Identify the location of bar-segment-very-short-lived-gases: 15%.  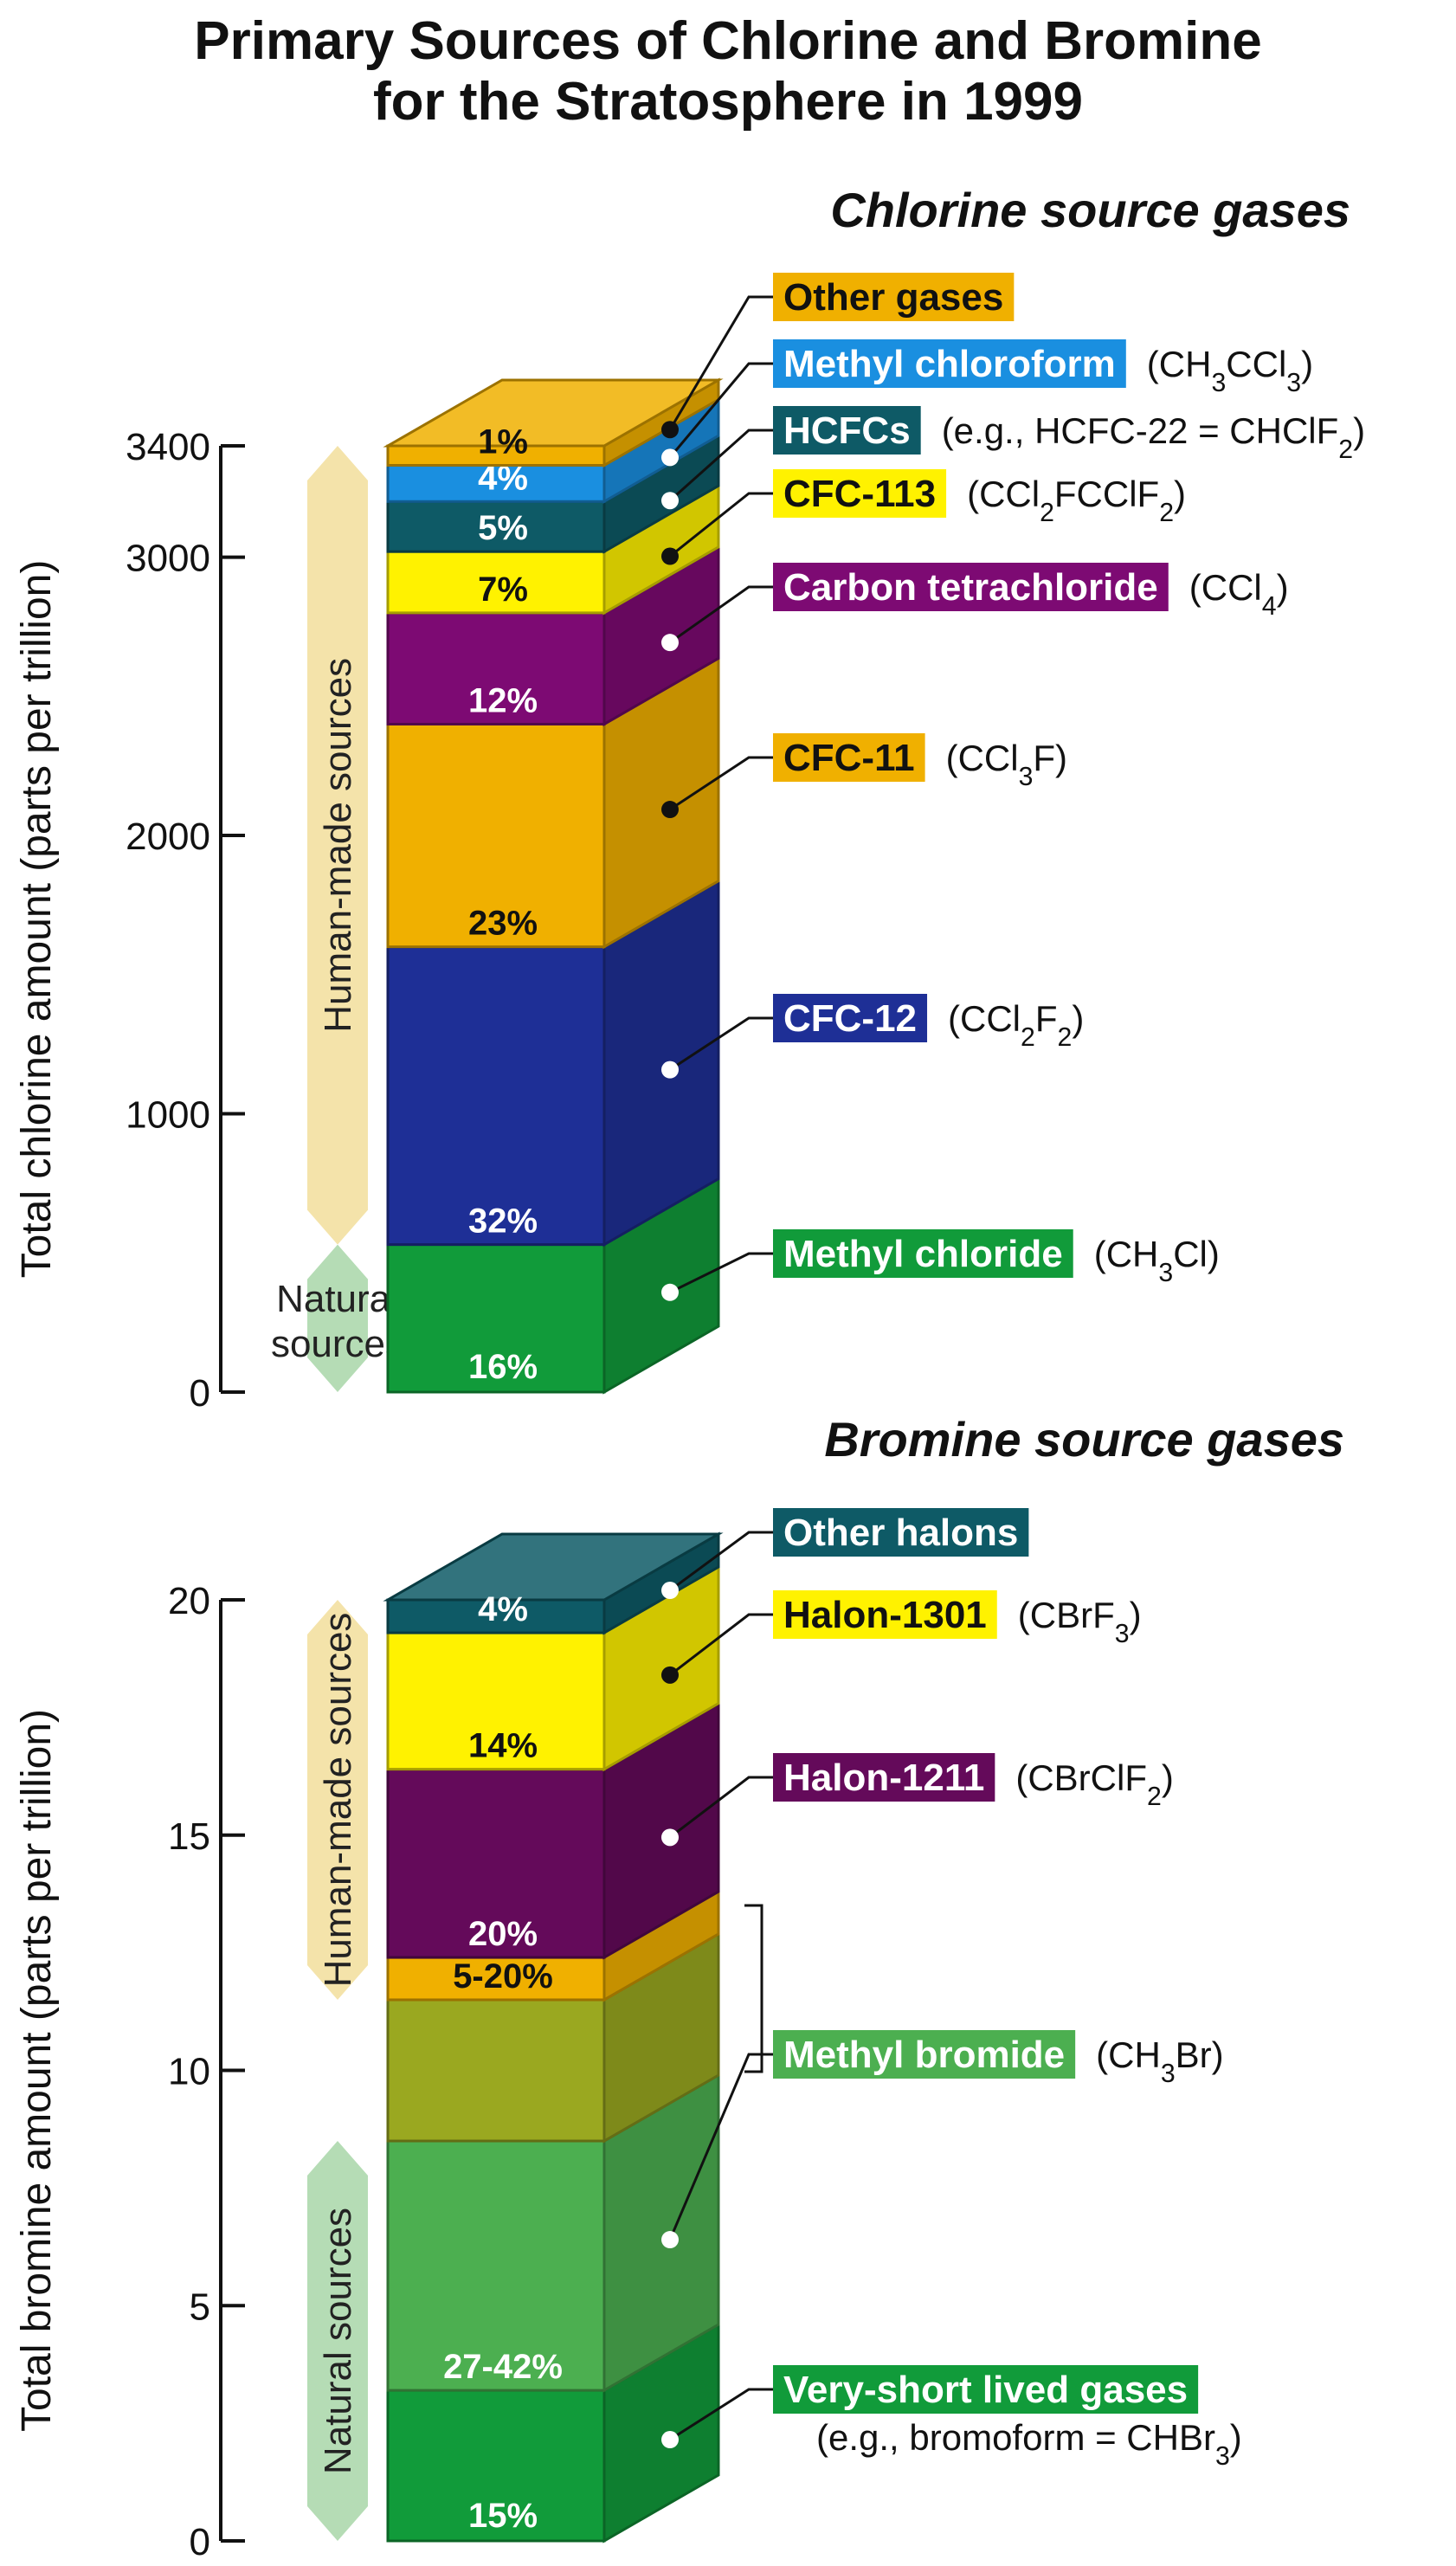
(553, 2432).